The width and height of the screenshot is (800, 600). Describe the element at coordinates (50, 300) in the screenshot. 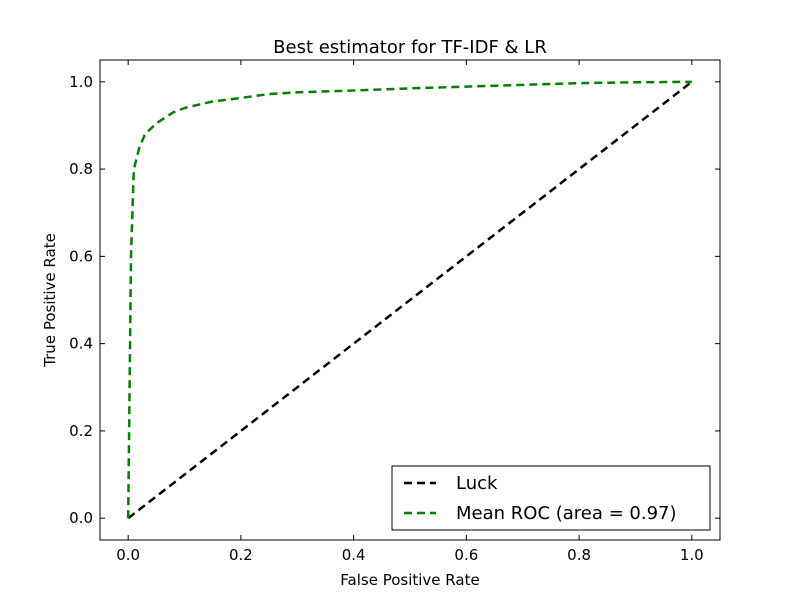

I see `y-axis-label: True Positive Rate` at that location.